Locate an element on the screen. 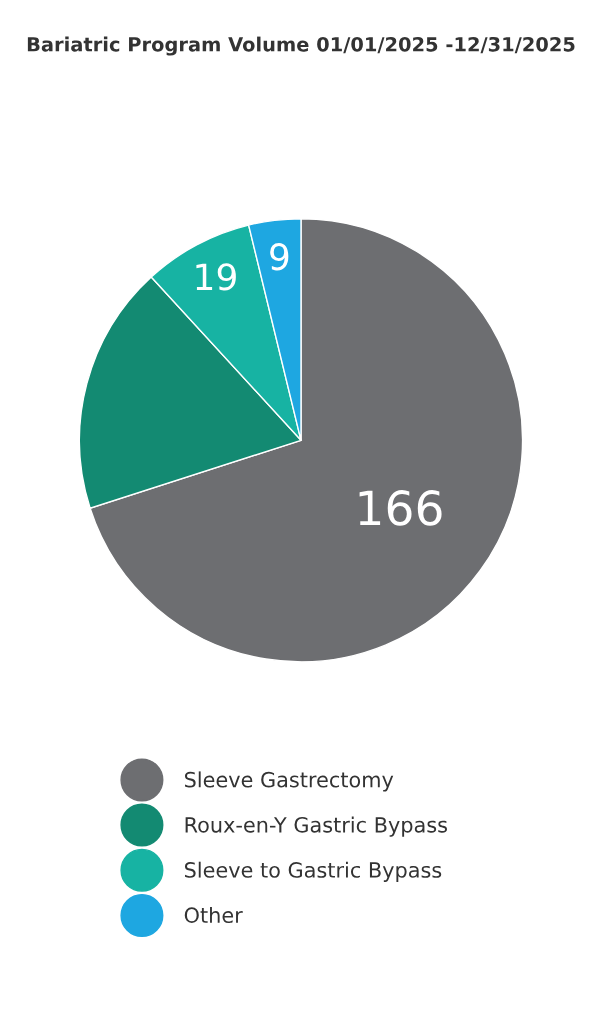 Image resolution: width=602 pixels, height=1024 pixels. legend-label: Sleeve to Gastric Bypass is located at coordinates (313, 871).